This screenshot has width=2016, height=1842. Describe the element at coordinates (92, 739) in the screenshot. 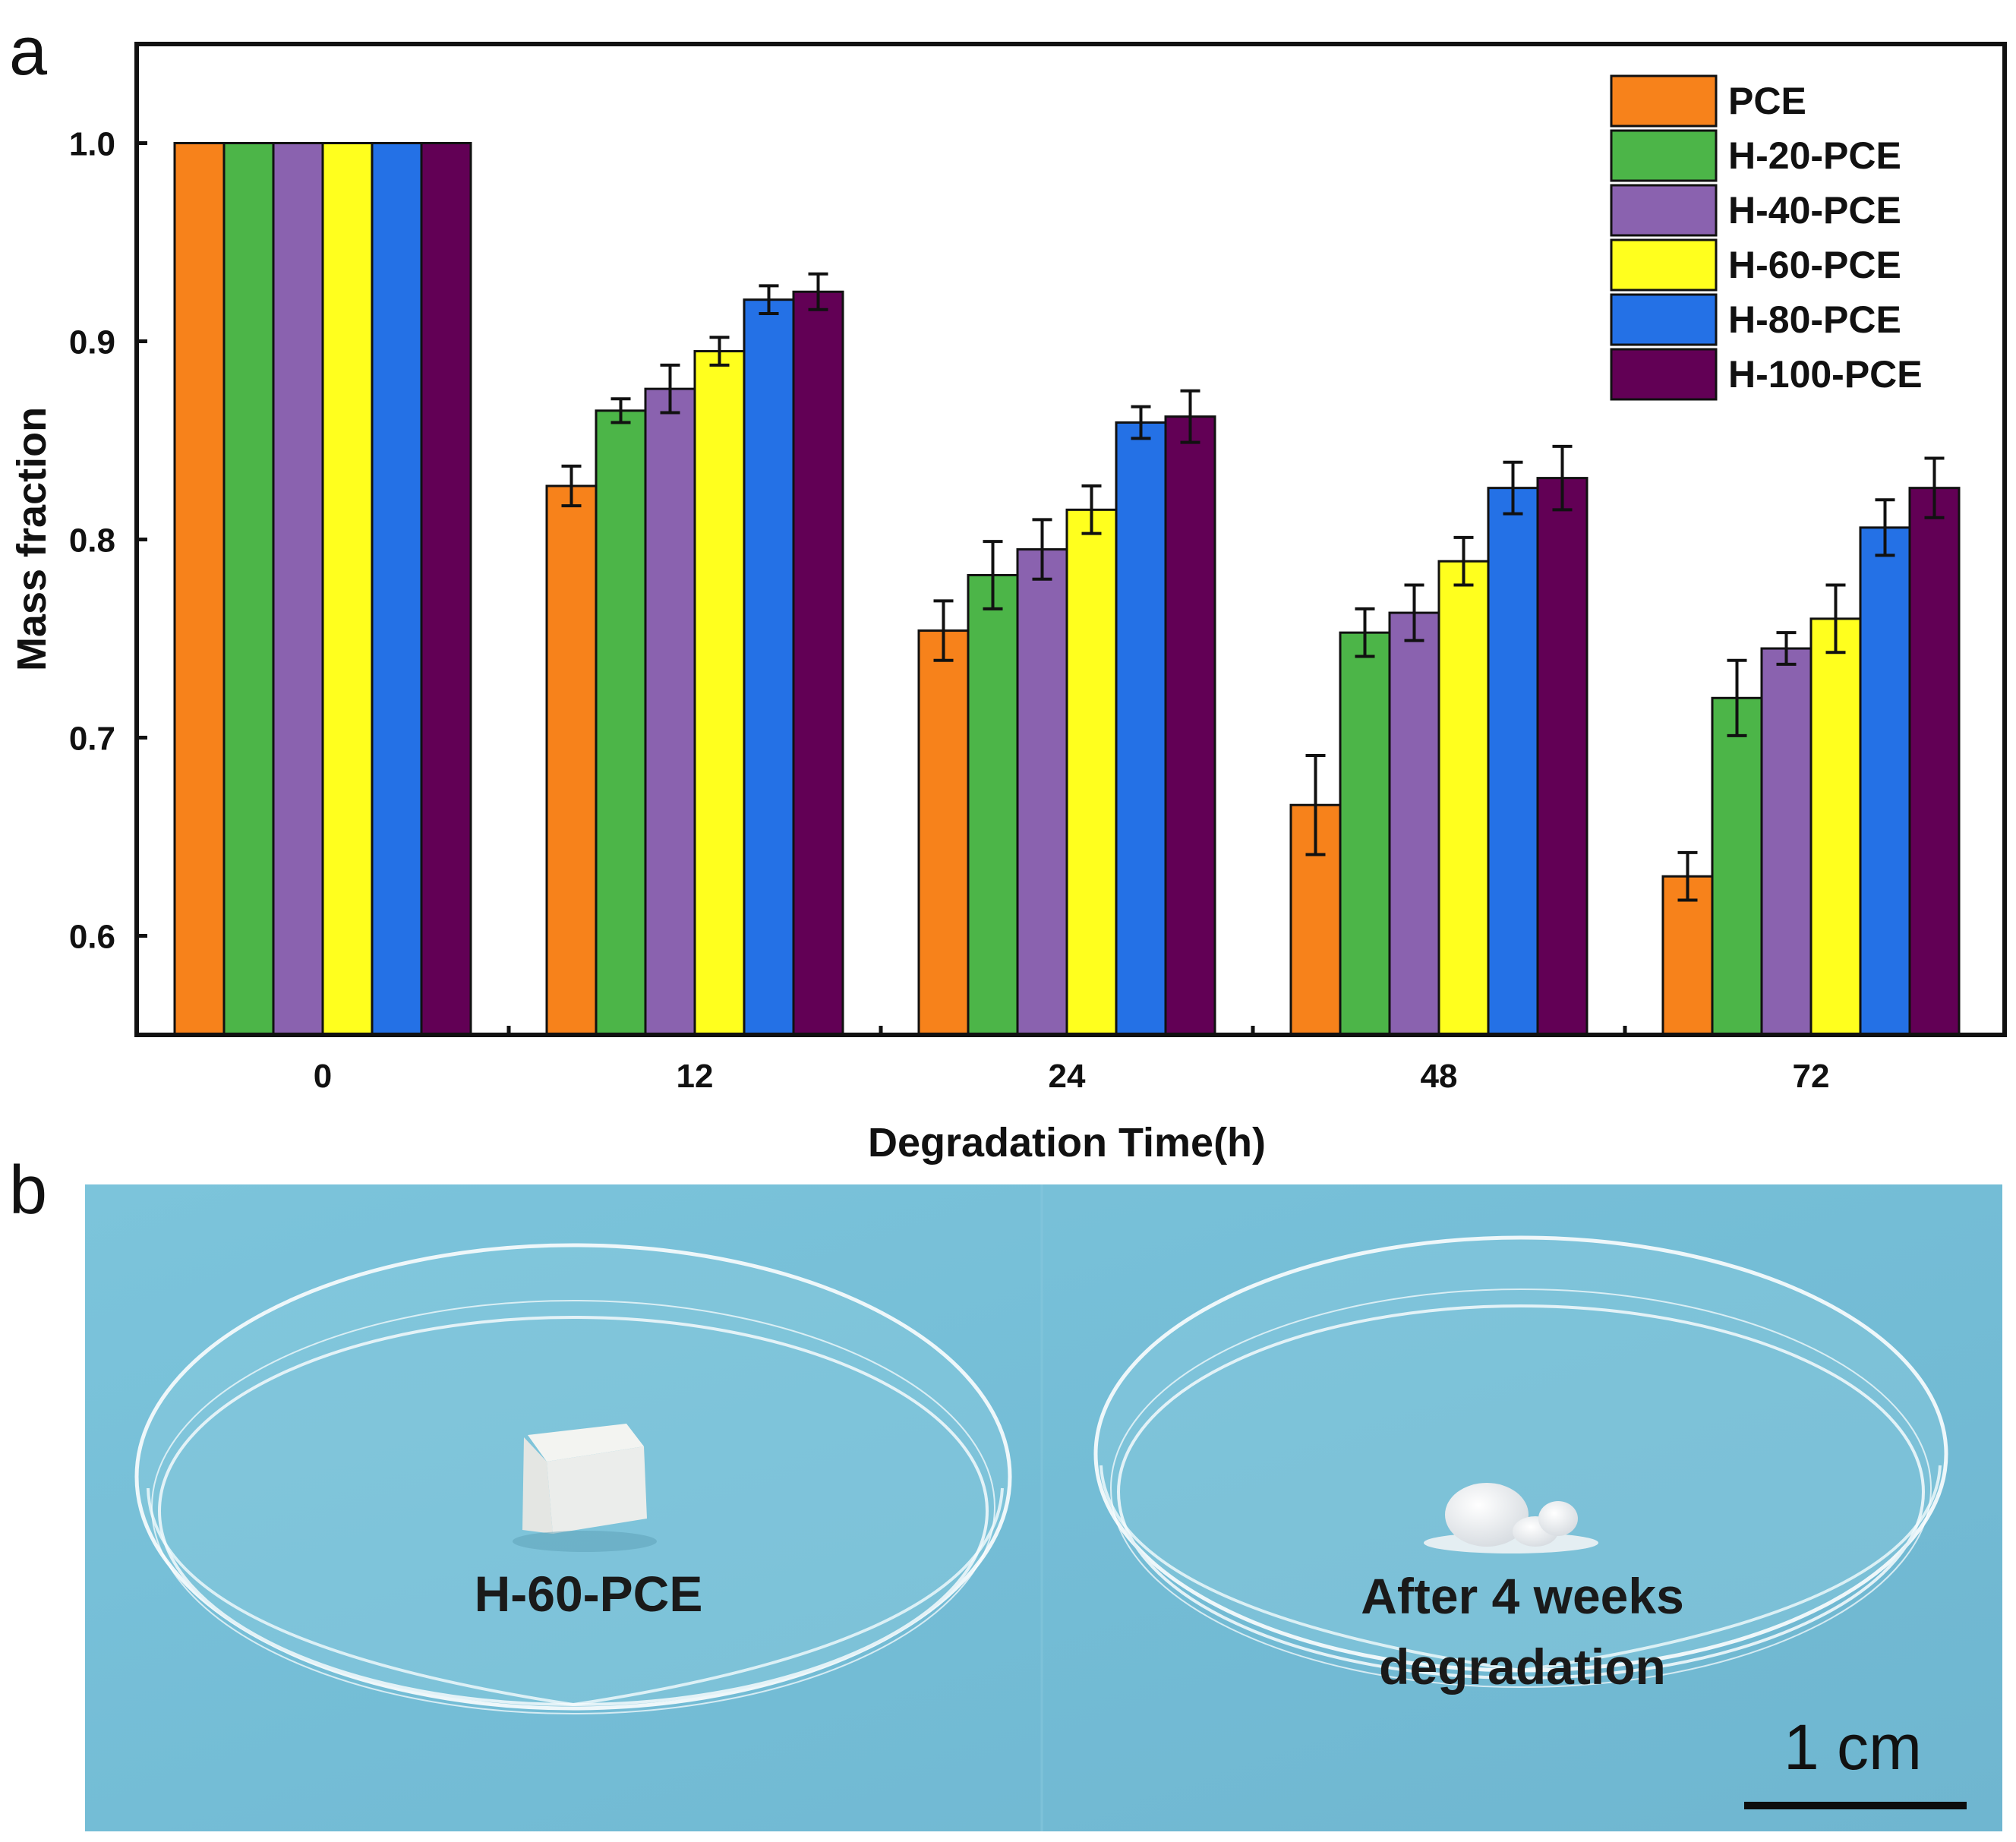

I see `y-tick-label-0.7: 0.7` at that location.